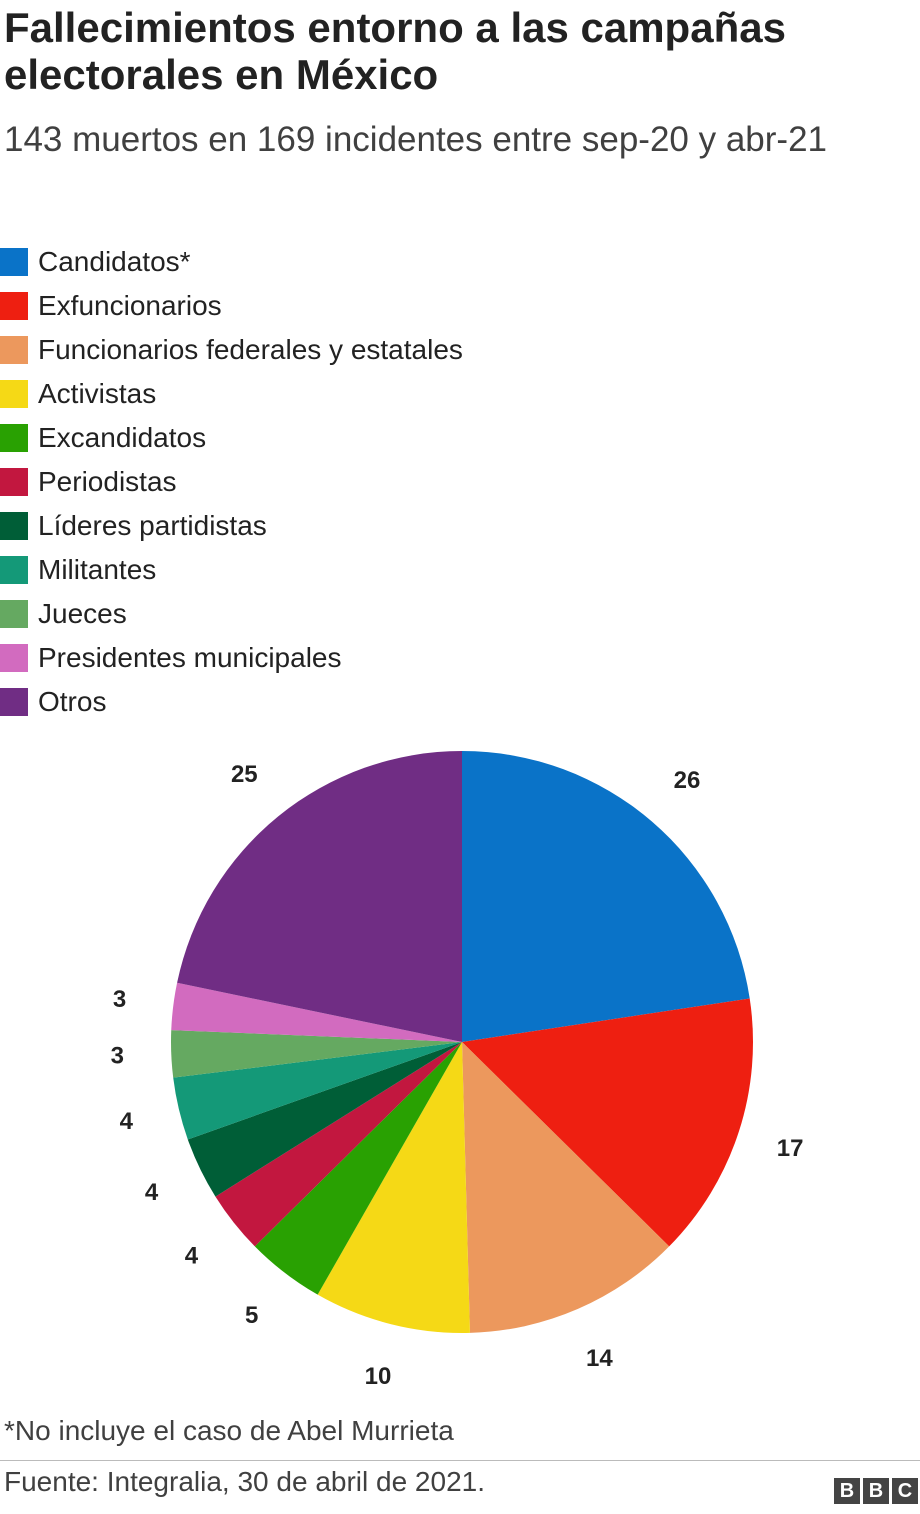 Image resolution: width=920 pixels, height=1514 pixels. I want to click on slice-value-label: 5, so click(251, 1315).